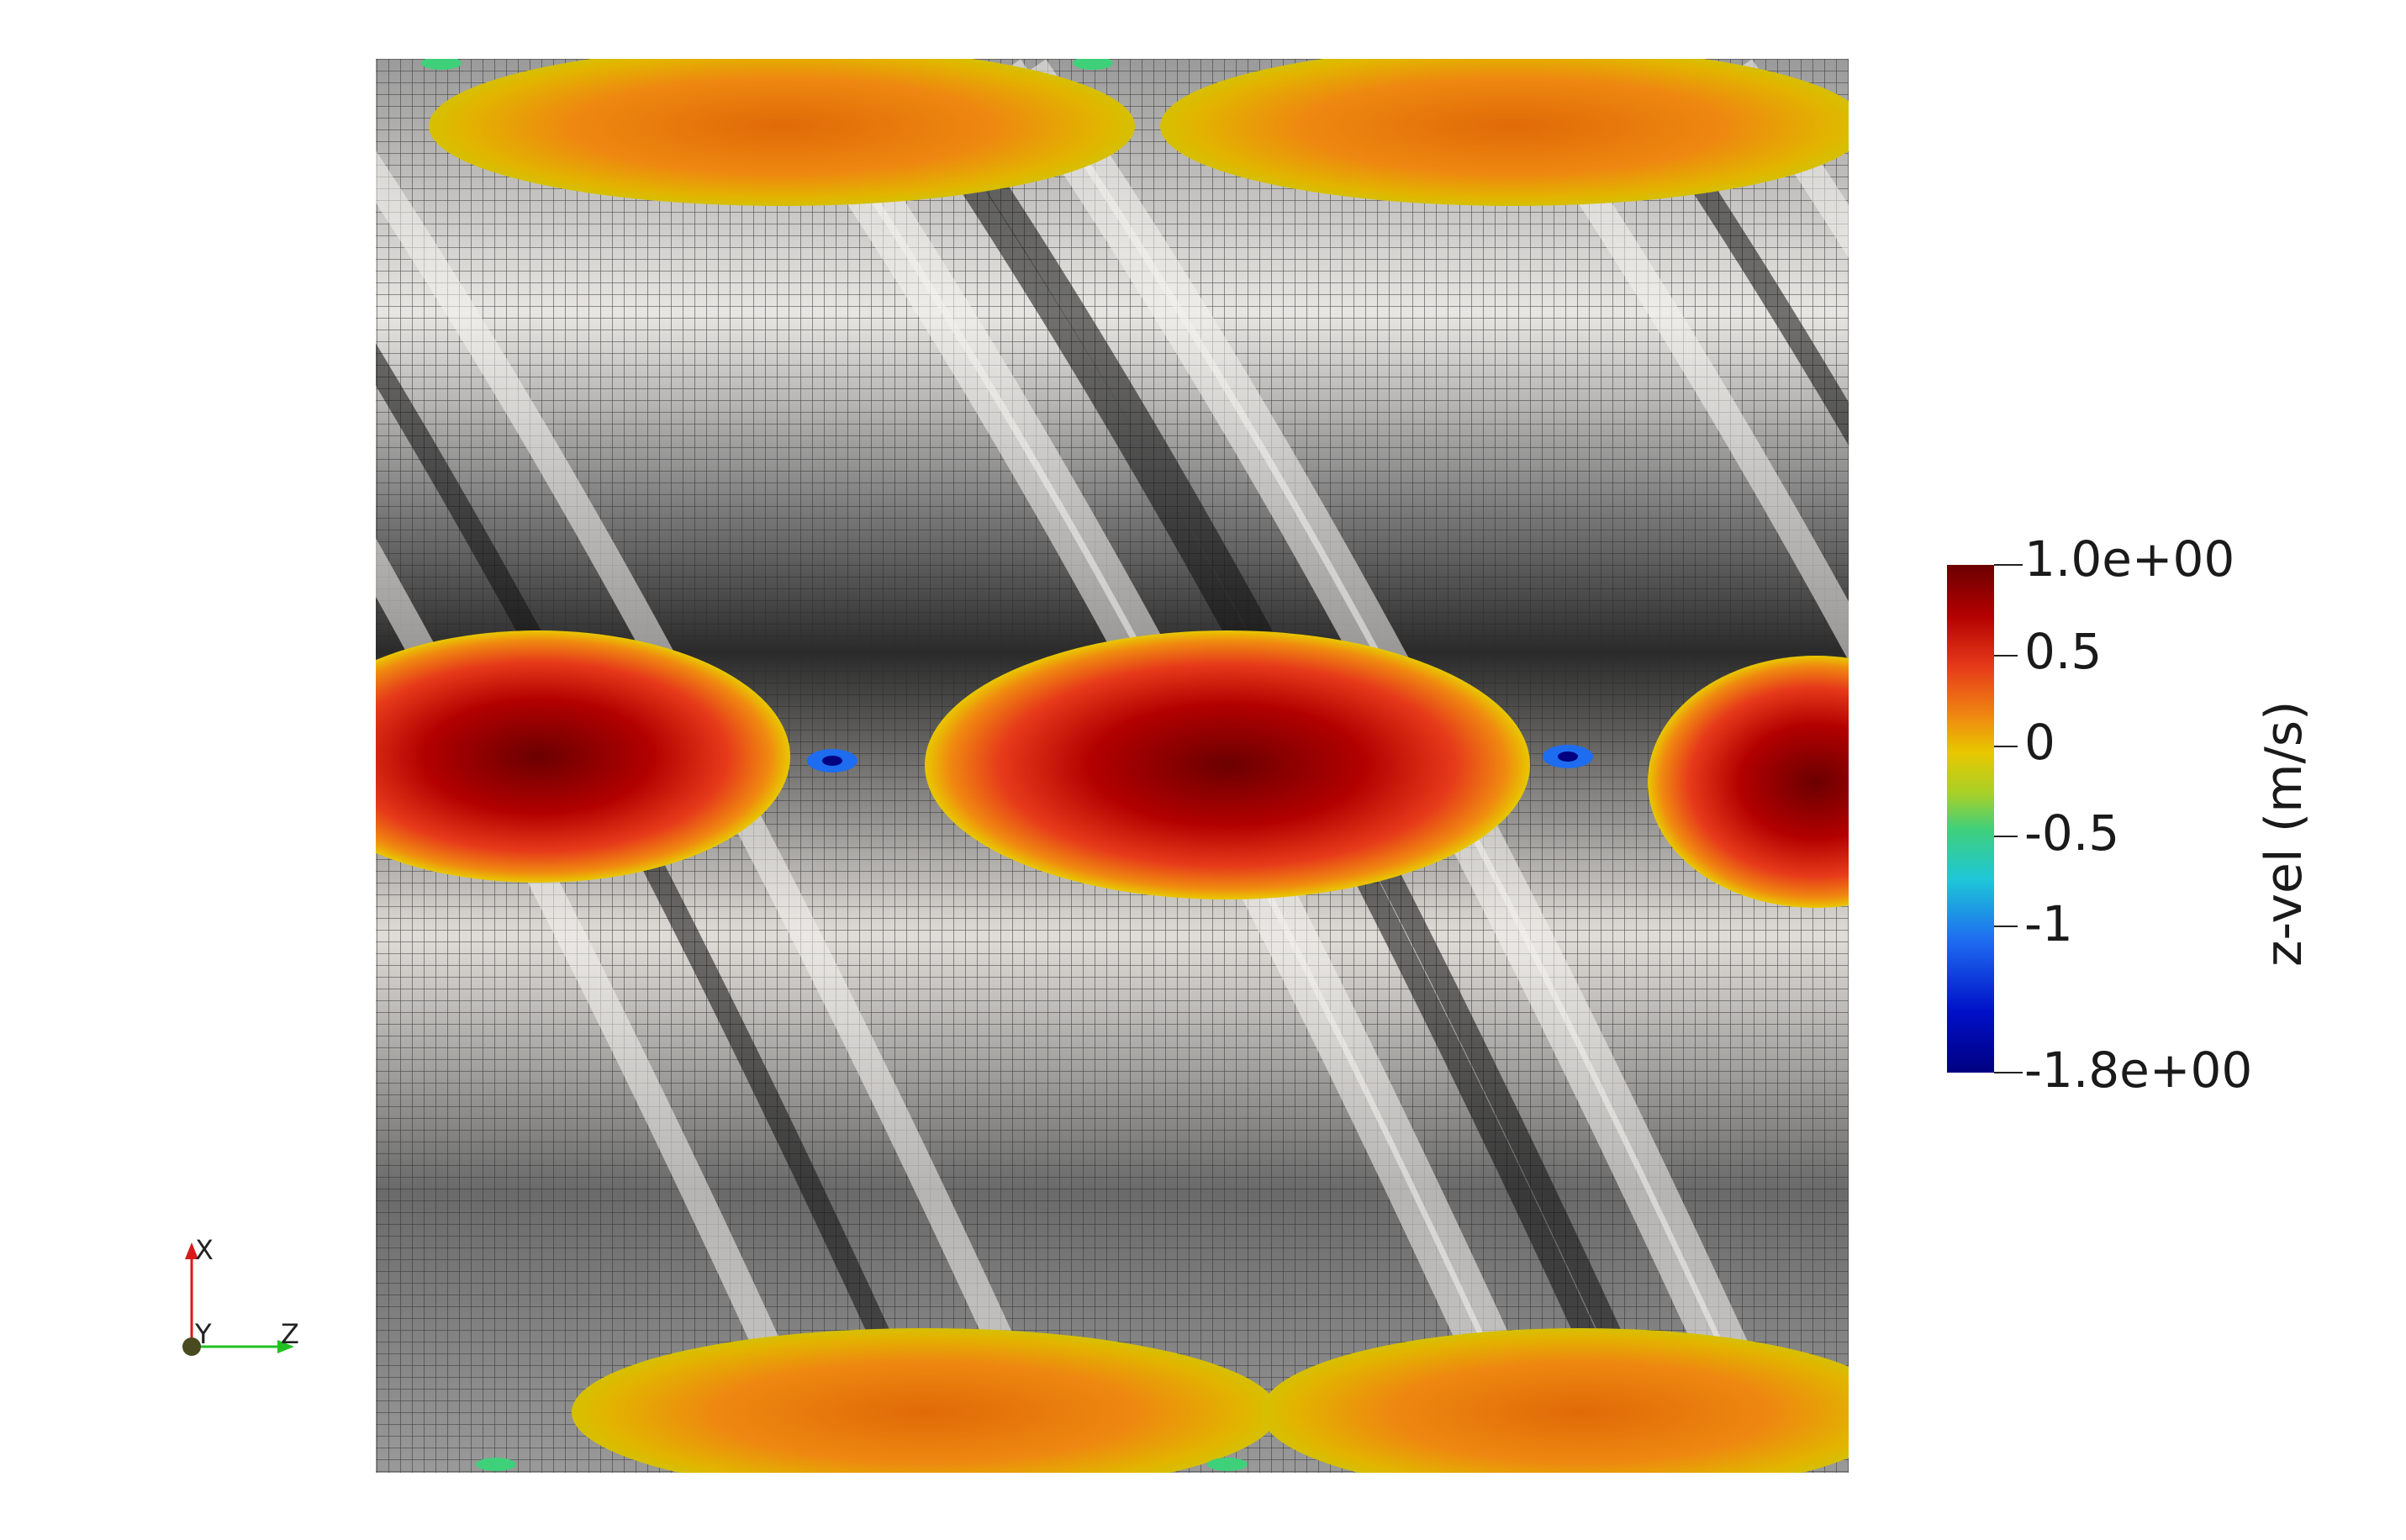  Describe the element at coordinates (191, 1346) in the screenshot. I see `y-axis-marker` at that location.